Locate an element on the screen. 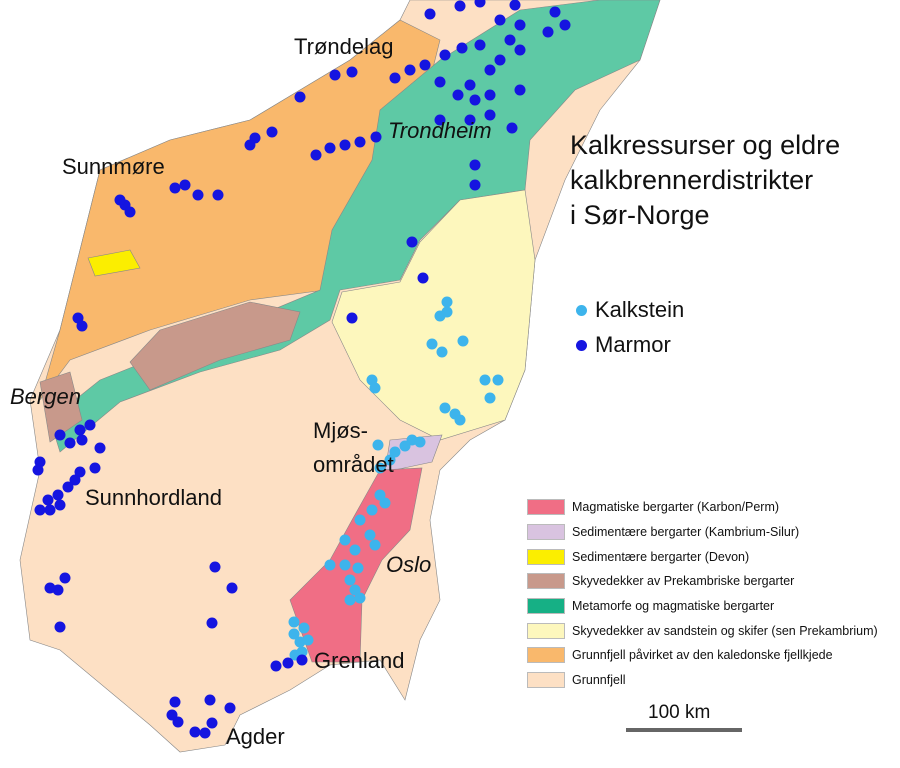 The width and height of the screenshot is (900, 768). title-line: kalkbrennerdistrikter is located at coordinates (692, 180).